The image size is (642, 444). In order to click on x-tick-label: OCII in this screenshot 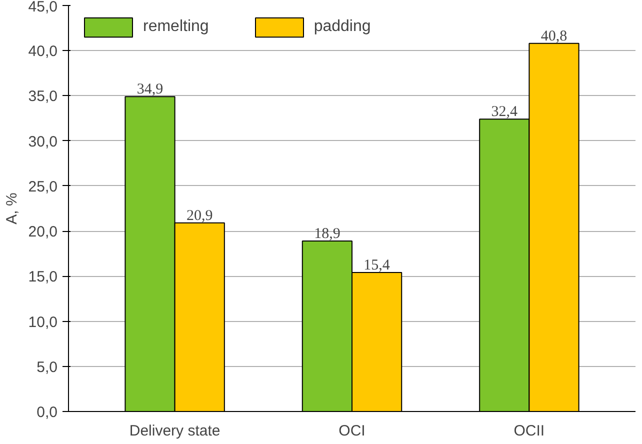, I will do `click(529, 431)`.